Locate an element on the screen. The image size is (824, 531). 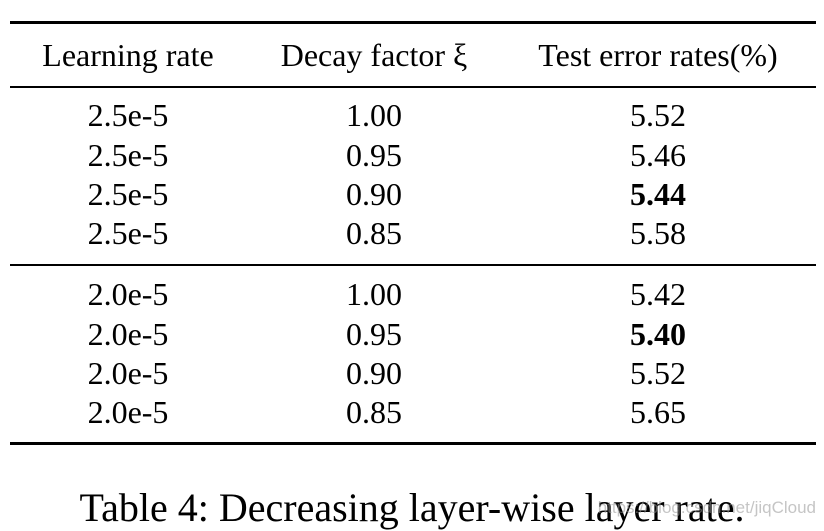
table-cell: 5.46 is located at coordinates (658, 155).